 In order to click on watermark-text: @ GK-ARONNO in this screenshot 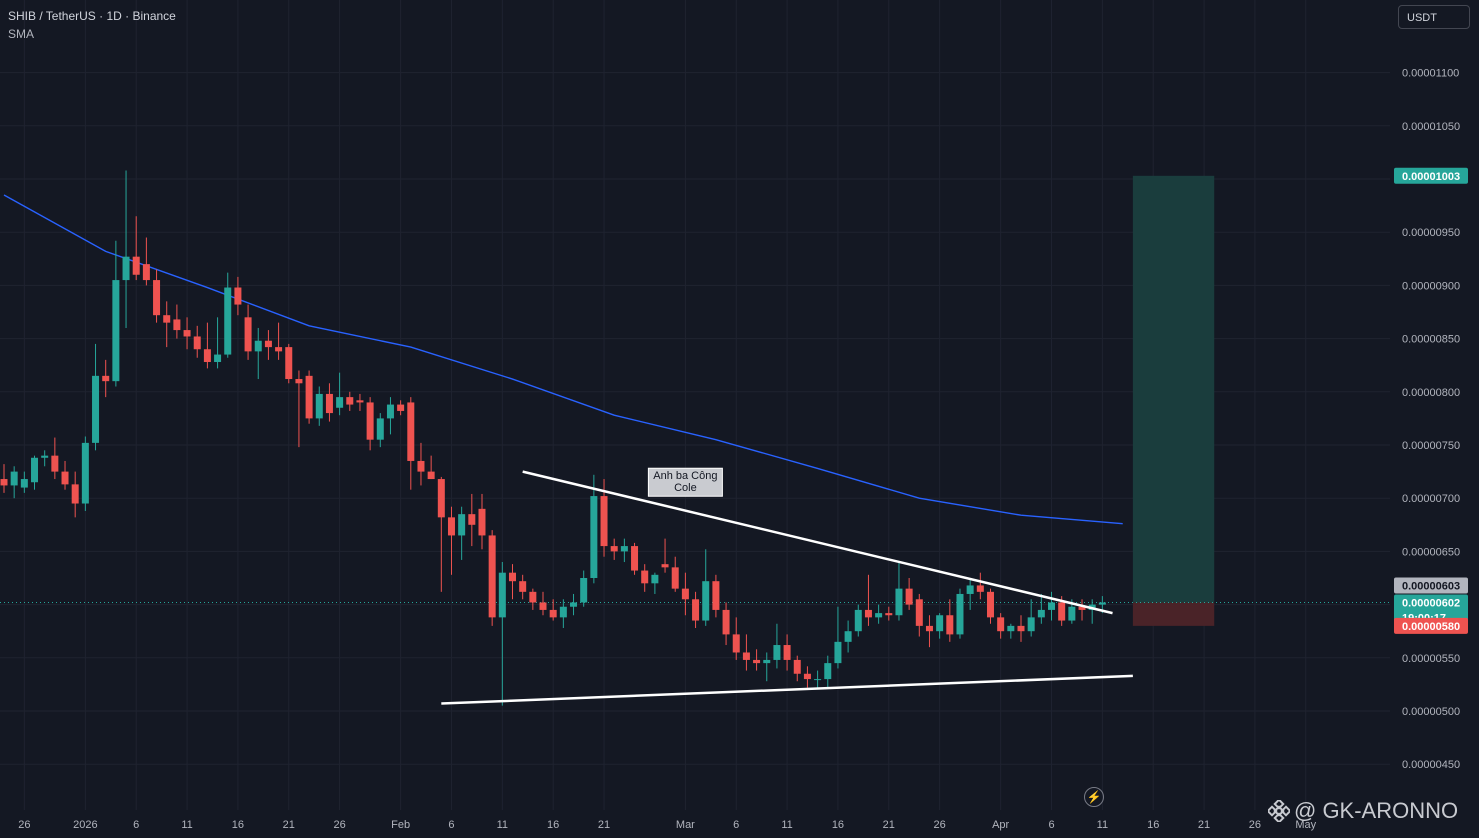, I will do `click(1376, 810)`.